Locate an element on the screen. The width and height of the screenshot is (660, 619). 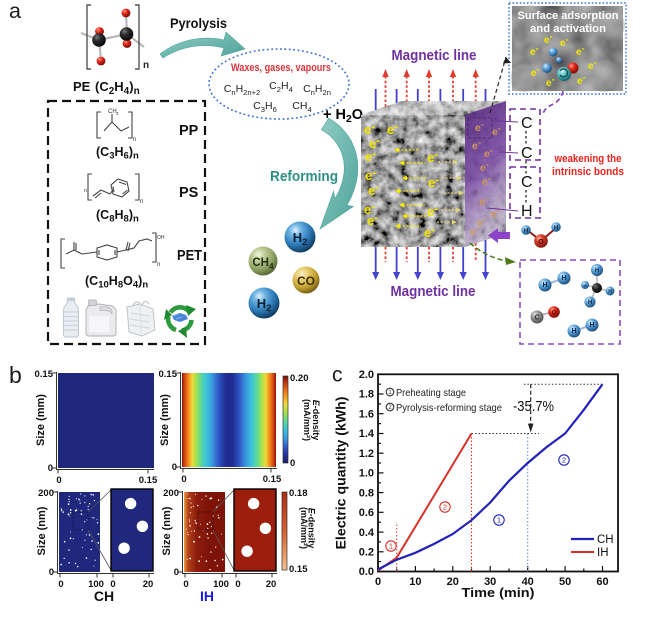
svg-text: 0.4 is located at coordinates (367, 533).